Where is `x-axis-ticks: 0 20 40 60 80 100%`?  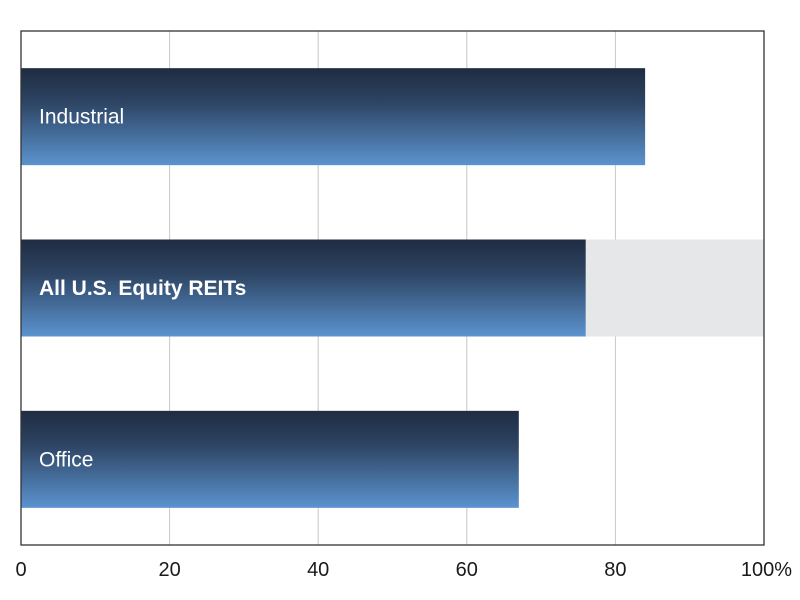 x-axis-ticks: 0 20 40 60 80 100% is located at coordinates (403, 570).